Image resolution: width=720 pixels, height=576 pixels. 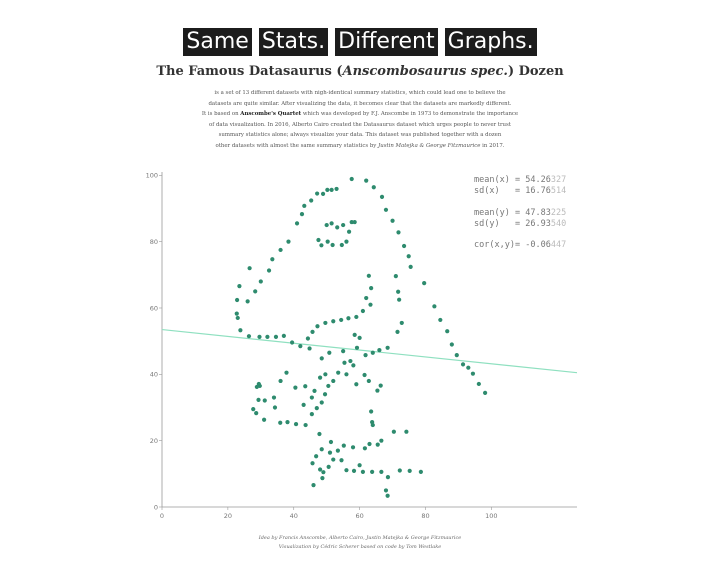 I want to click on stat-value-fixed: = -0.06, so click(x=533, y=245).